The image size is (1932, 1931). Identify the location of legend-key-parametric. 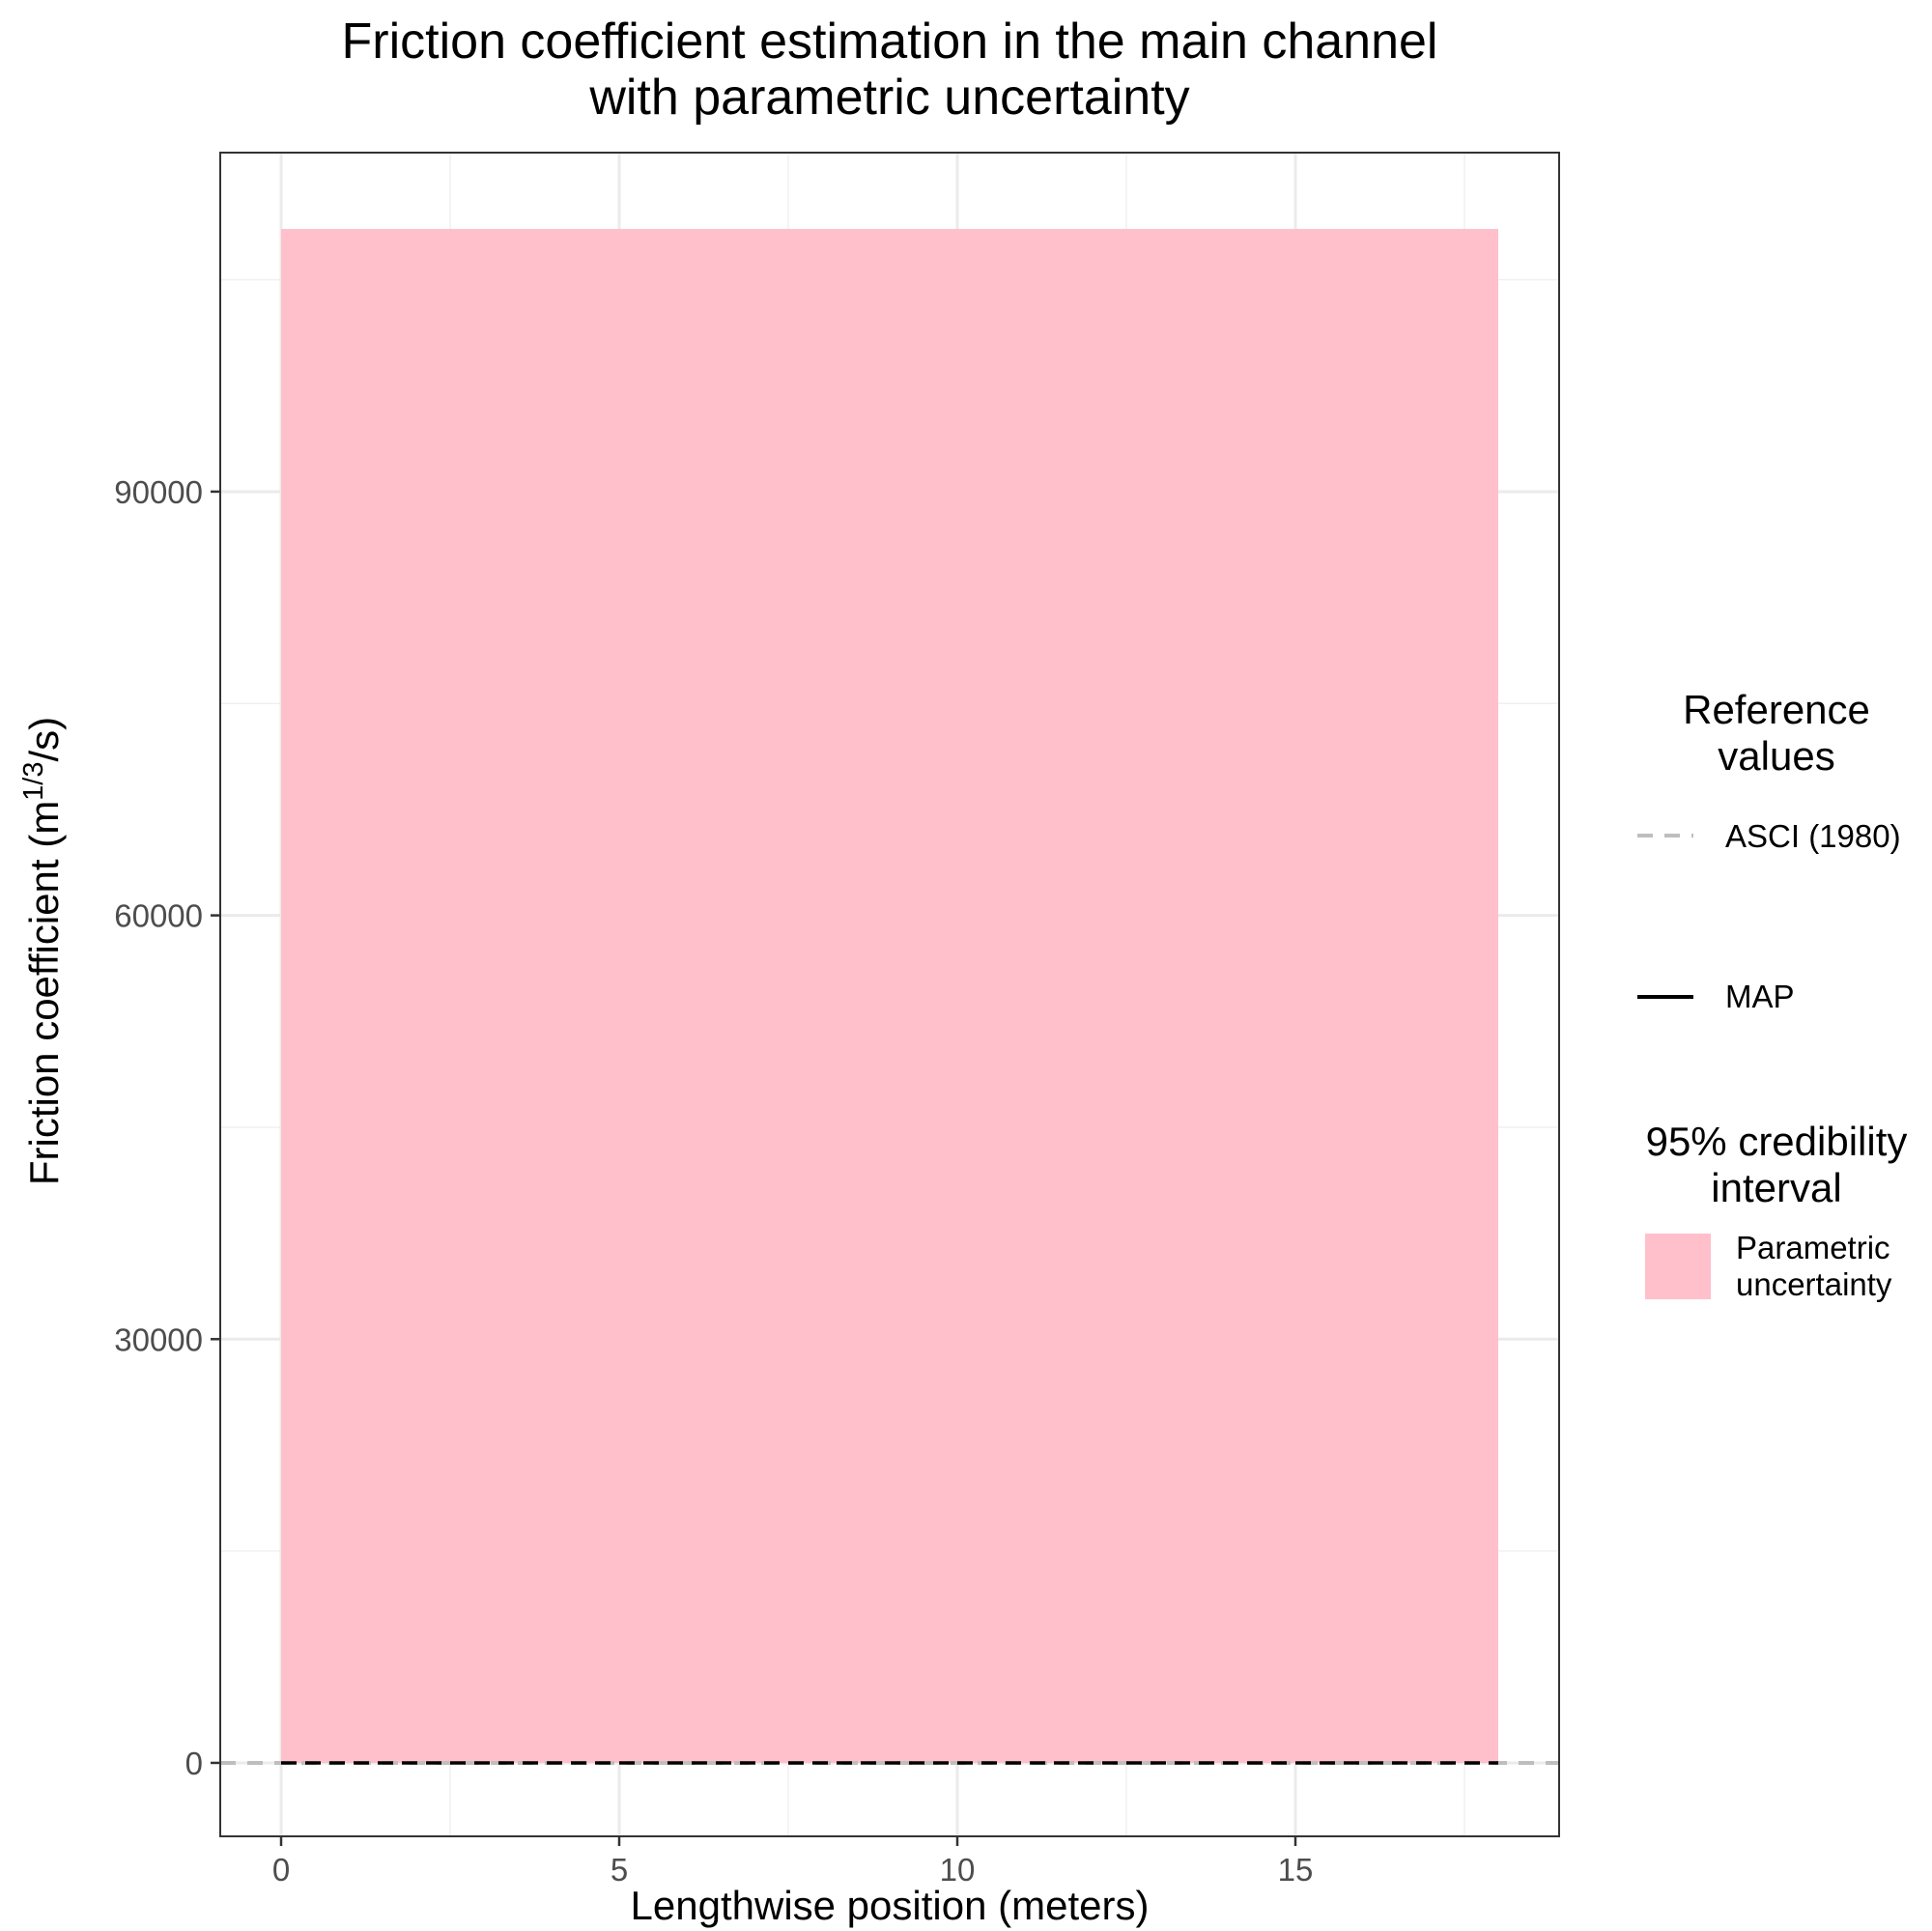
(1678, 1266).